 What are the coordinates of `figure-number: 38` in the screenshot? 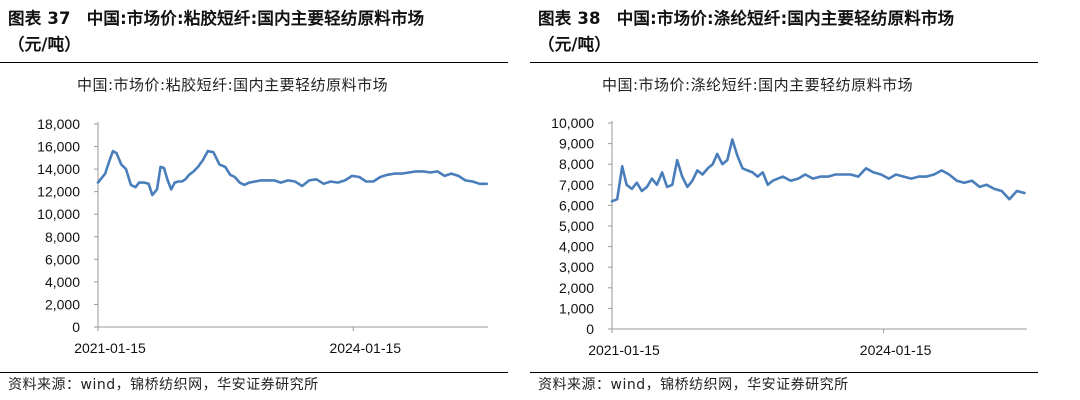 It's located at (589, 18).